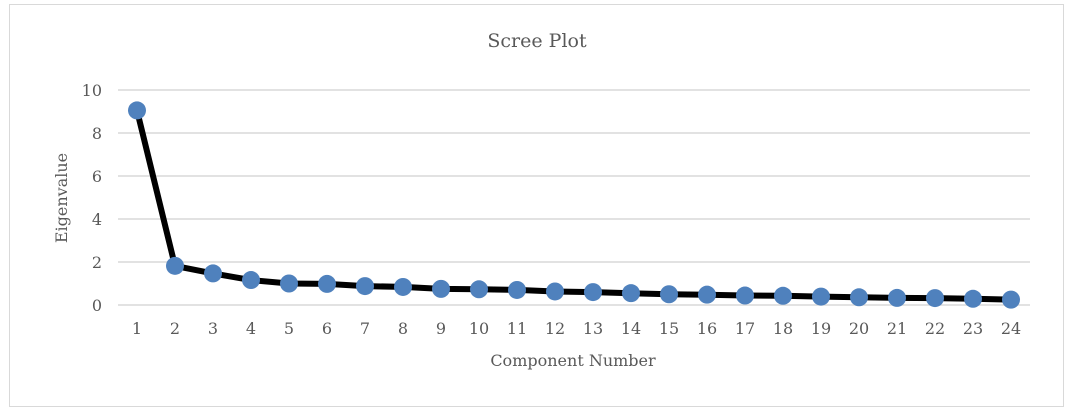  I want to click on x-tick-label: 21, so click(897, 328).